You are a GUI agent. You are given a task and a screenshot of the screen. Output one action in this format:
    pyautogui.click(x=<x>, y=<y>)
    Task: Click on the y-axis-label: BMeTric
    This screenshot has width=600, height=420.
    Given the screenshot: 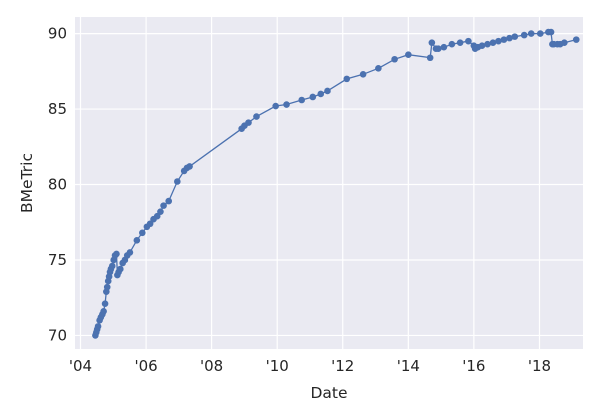 What is the action you would take?
    pyautogui.click(x=27, y=183)
    